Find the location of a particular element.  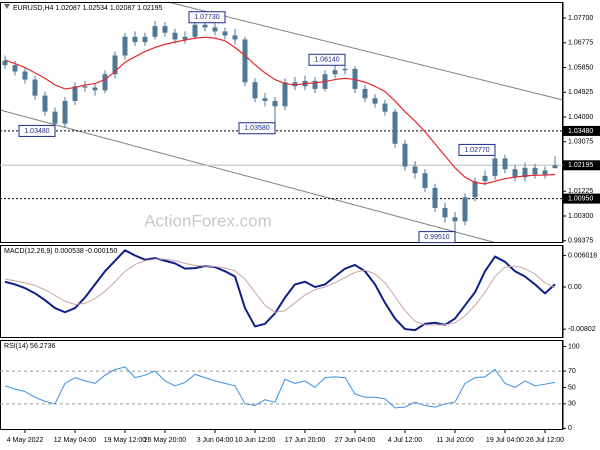

watermark: ActionForex.com is located at coordinates (208, 220).